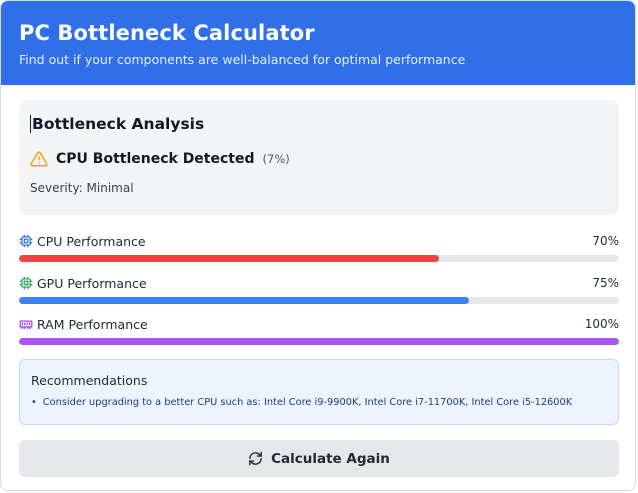  Describe the element at coordinates (276, 159) in the screenshot. I see `bottleneck-percent: (7%)` at that location.